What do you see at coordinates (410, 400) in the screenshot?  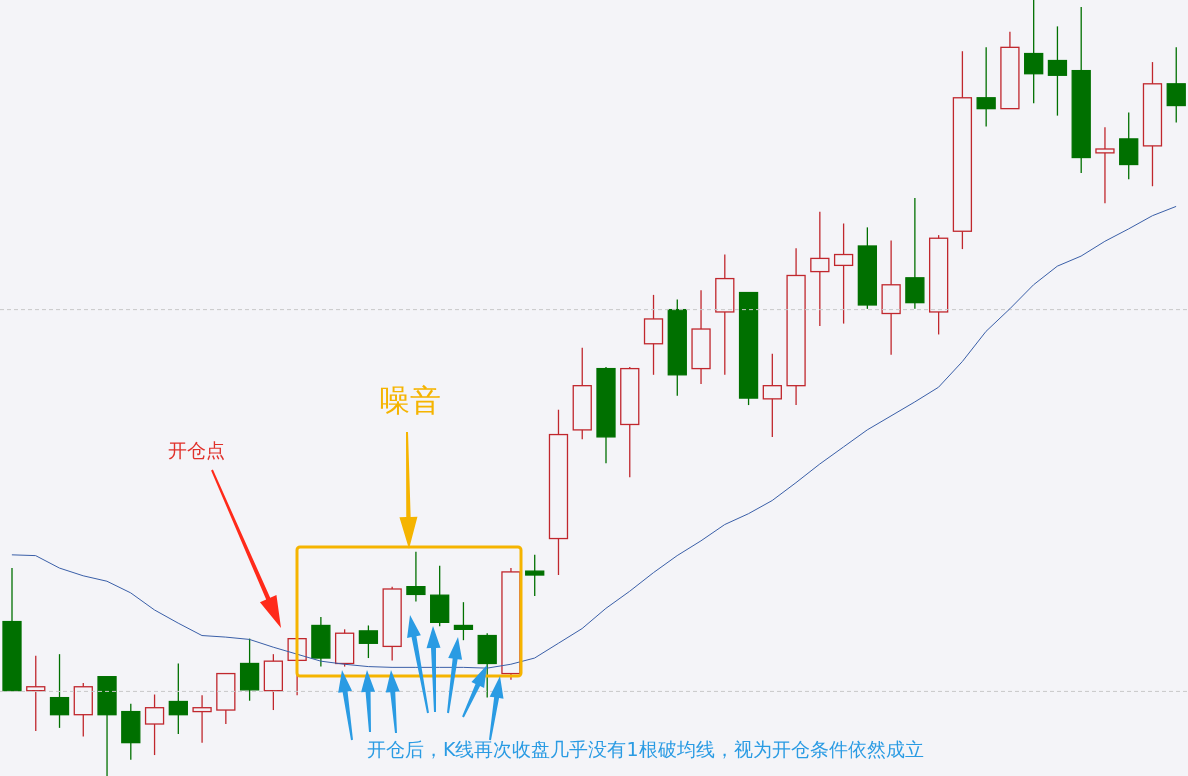 I see `annotation: 噪音` at bounding box center [410, 400].